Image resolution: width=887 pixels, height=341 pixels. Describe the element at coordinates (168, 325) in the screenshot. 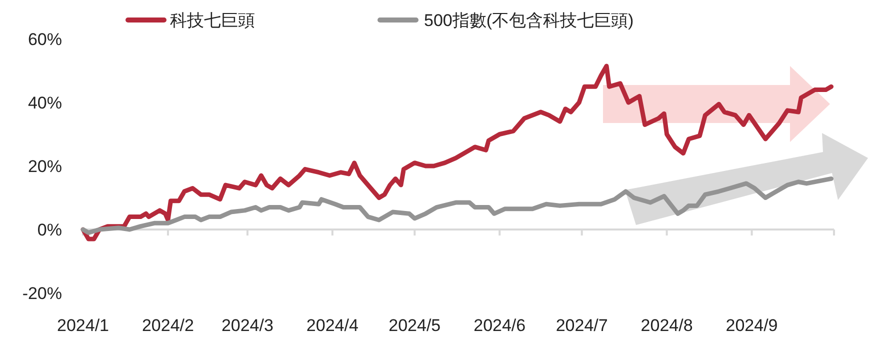

I see `x-tick-label: 2024/2` at that location.